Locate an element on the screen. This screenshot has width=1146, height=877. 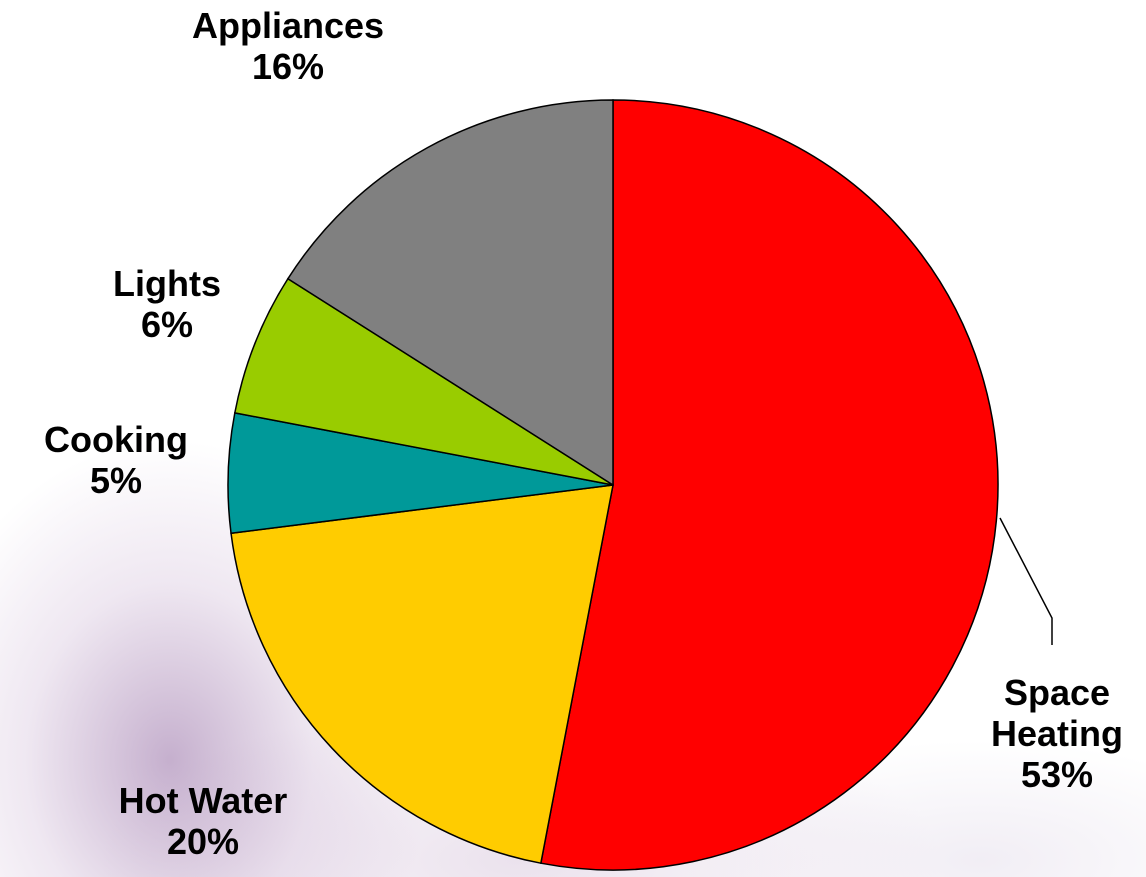
pie-slice-hot-water is located at coordinates (422, 674).